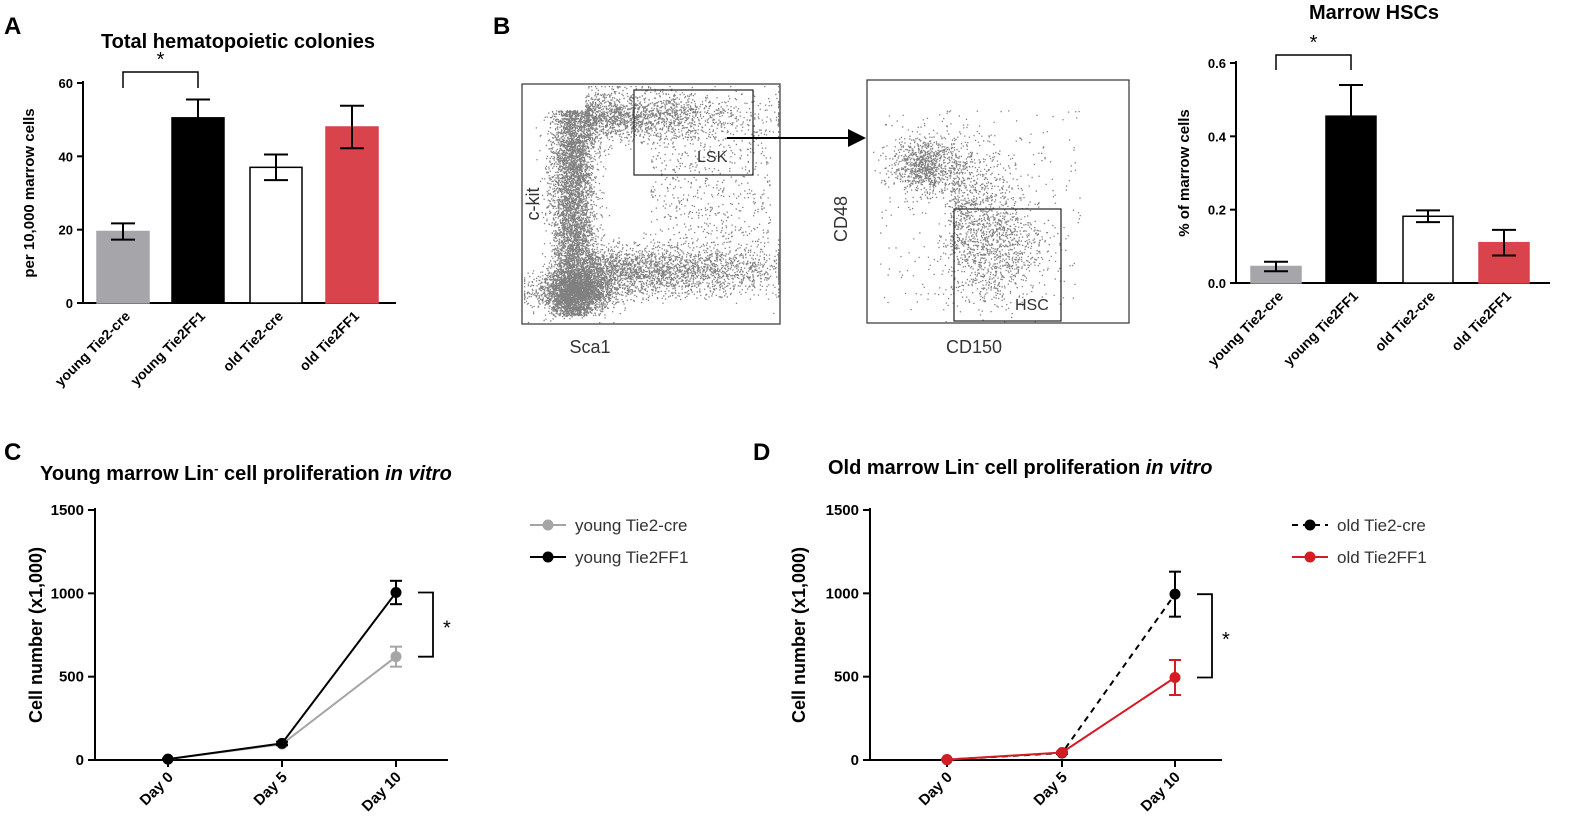 The width and height of the screenshot is (1575, 834). I want to click on chart-title: Total hematopoietic colonies, so click(238, 42).